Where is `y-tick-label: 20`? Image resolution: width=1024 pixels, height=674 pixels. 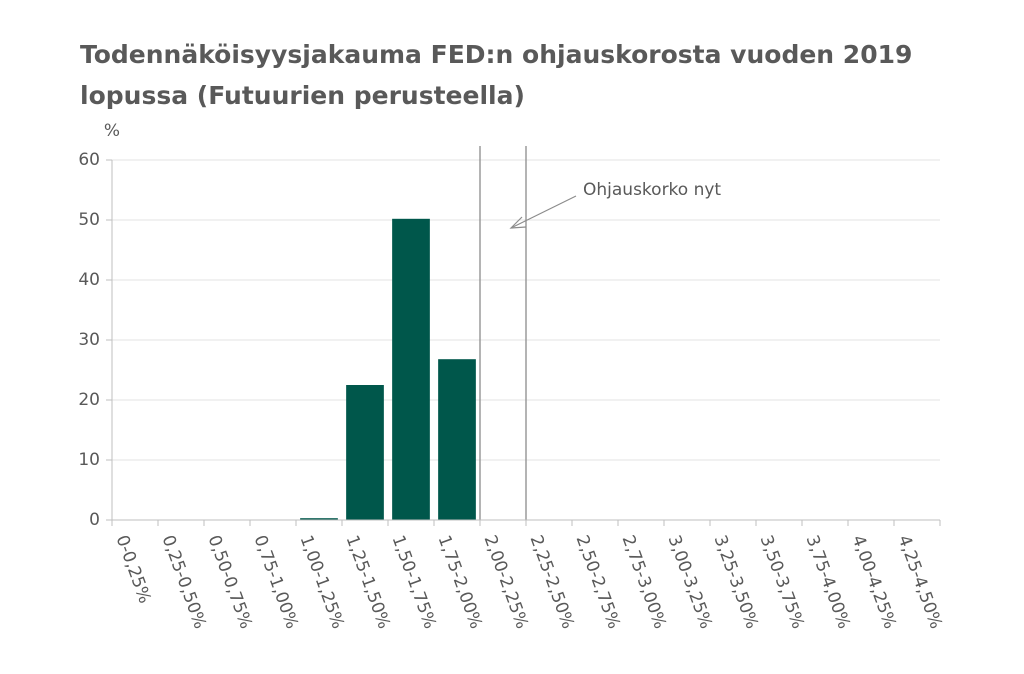 y-tick-label: 20 is located at coordinates (89, 400).